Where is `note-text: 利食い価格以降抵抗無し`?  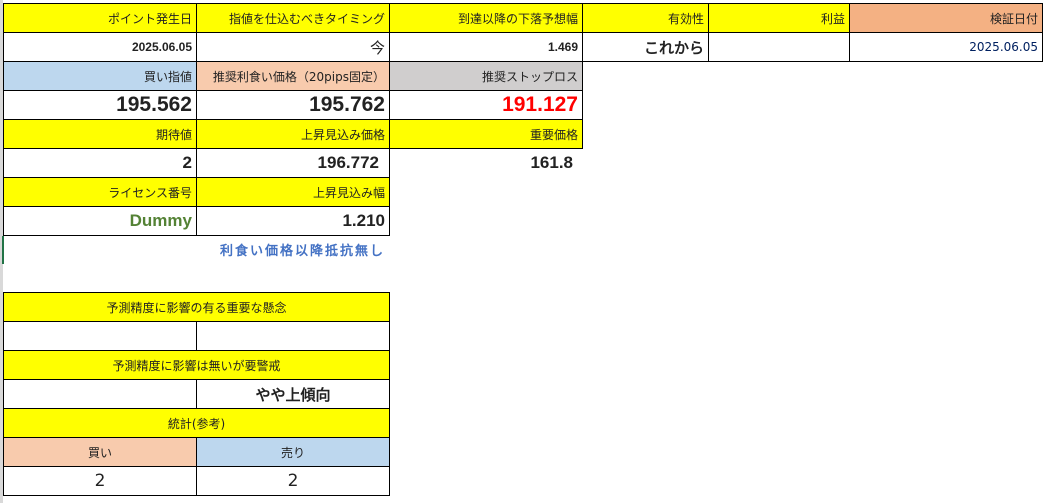
note-text: 利食い価格以降抵抗無し is located at coordinates (302, 250).